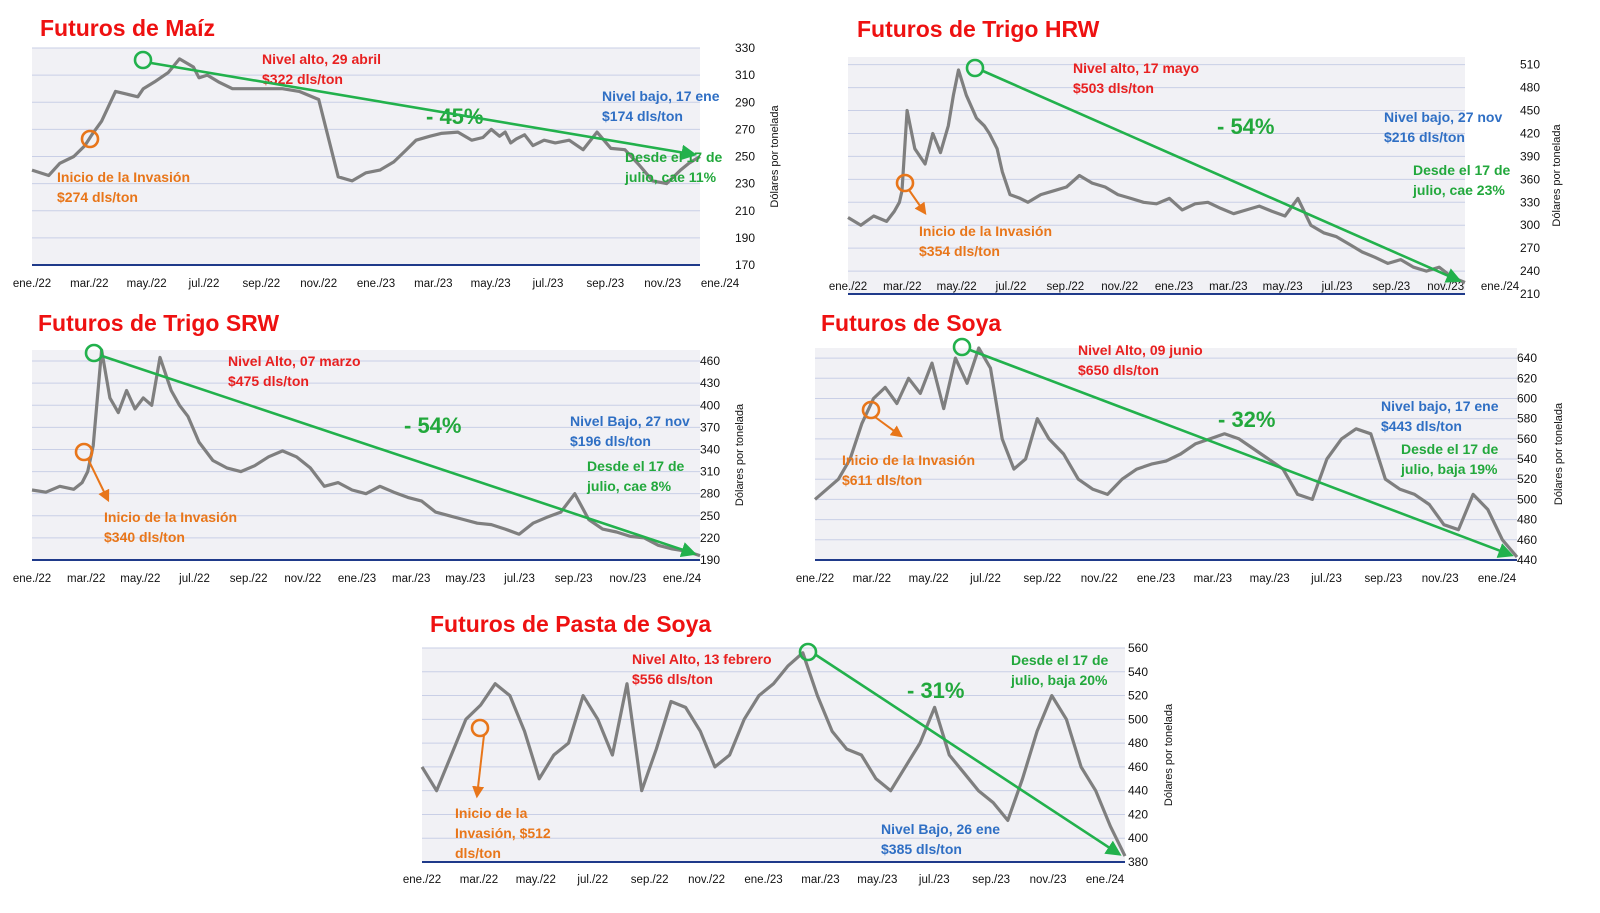 This screenshot has height=913, width=1600. What do you see at coordinates (127, 28) in the screenshot?
I see `chart-title: Futuros de Maíz` at bounding box center [127, 28].